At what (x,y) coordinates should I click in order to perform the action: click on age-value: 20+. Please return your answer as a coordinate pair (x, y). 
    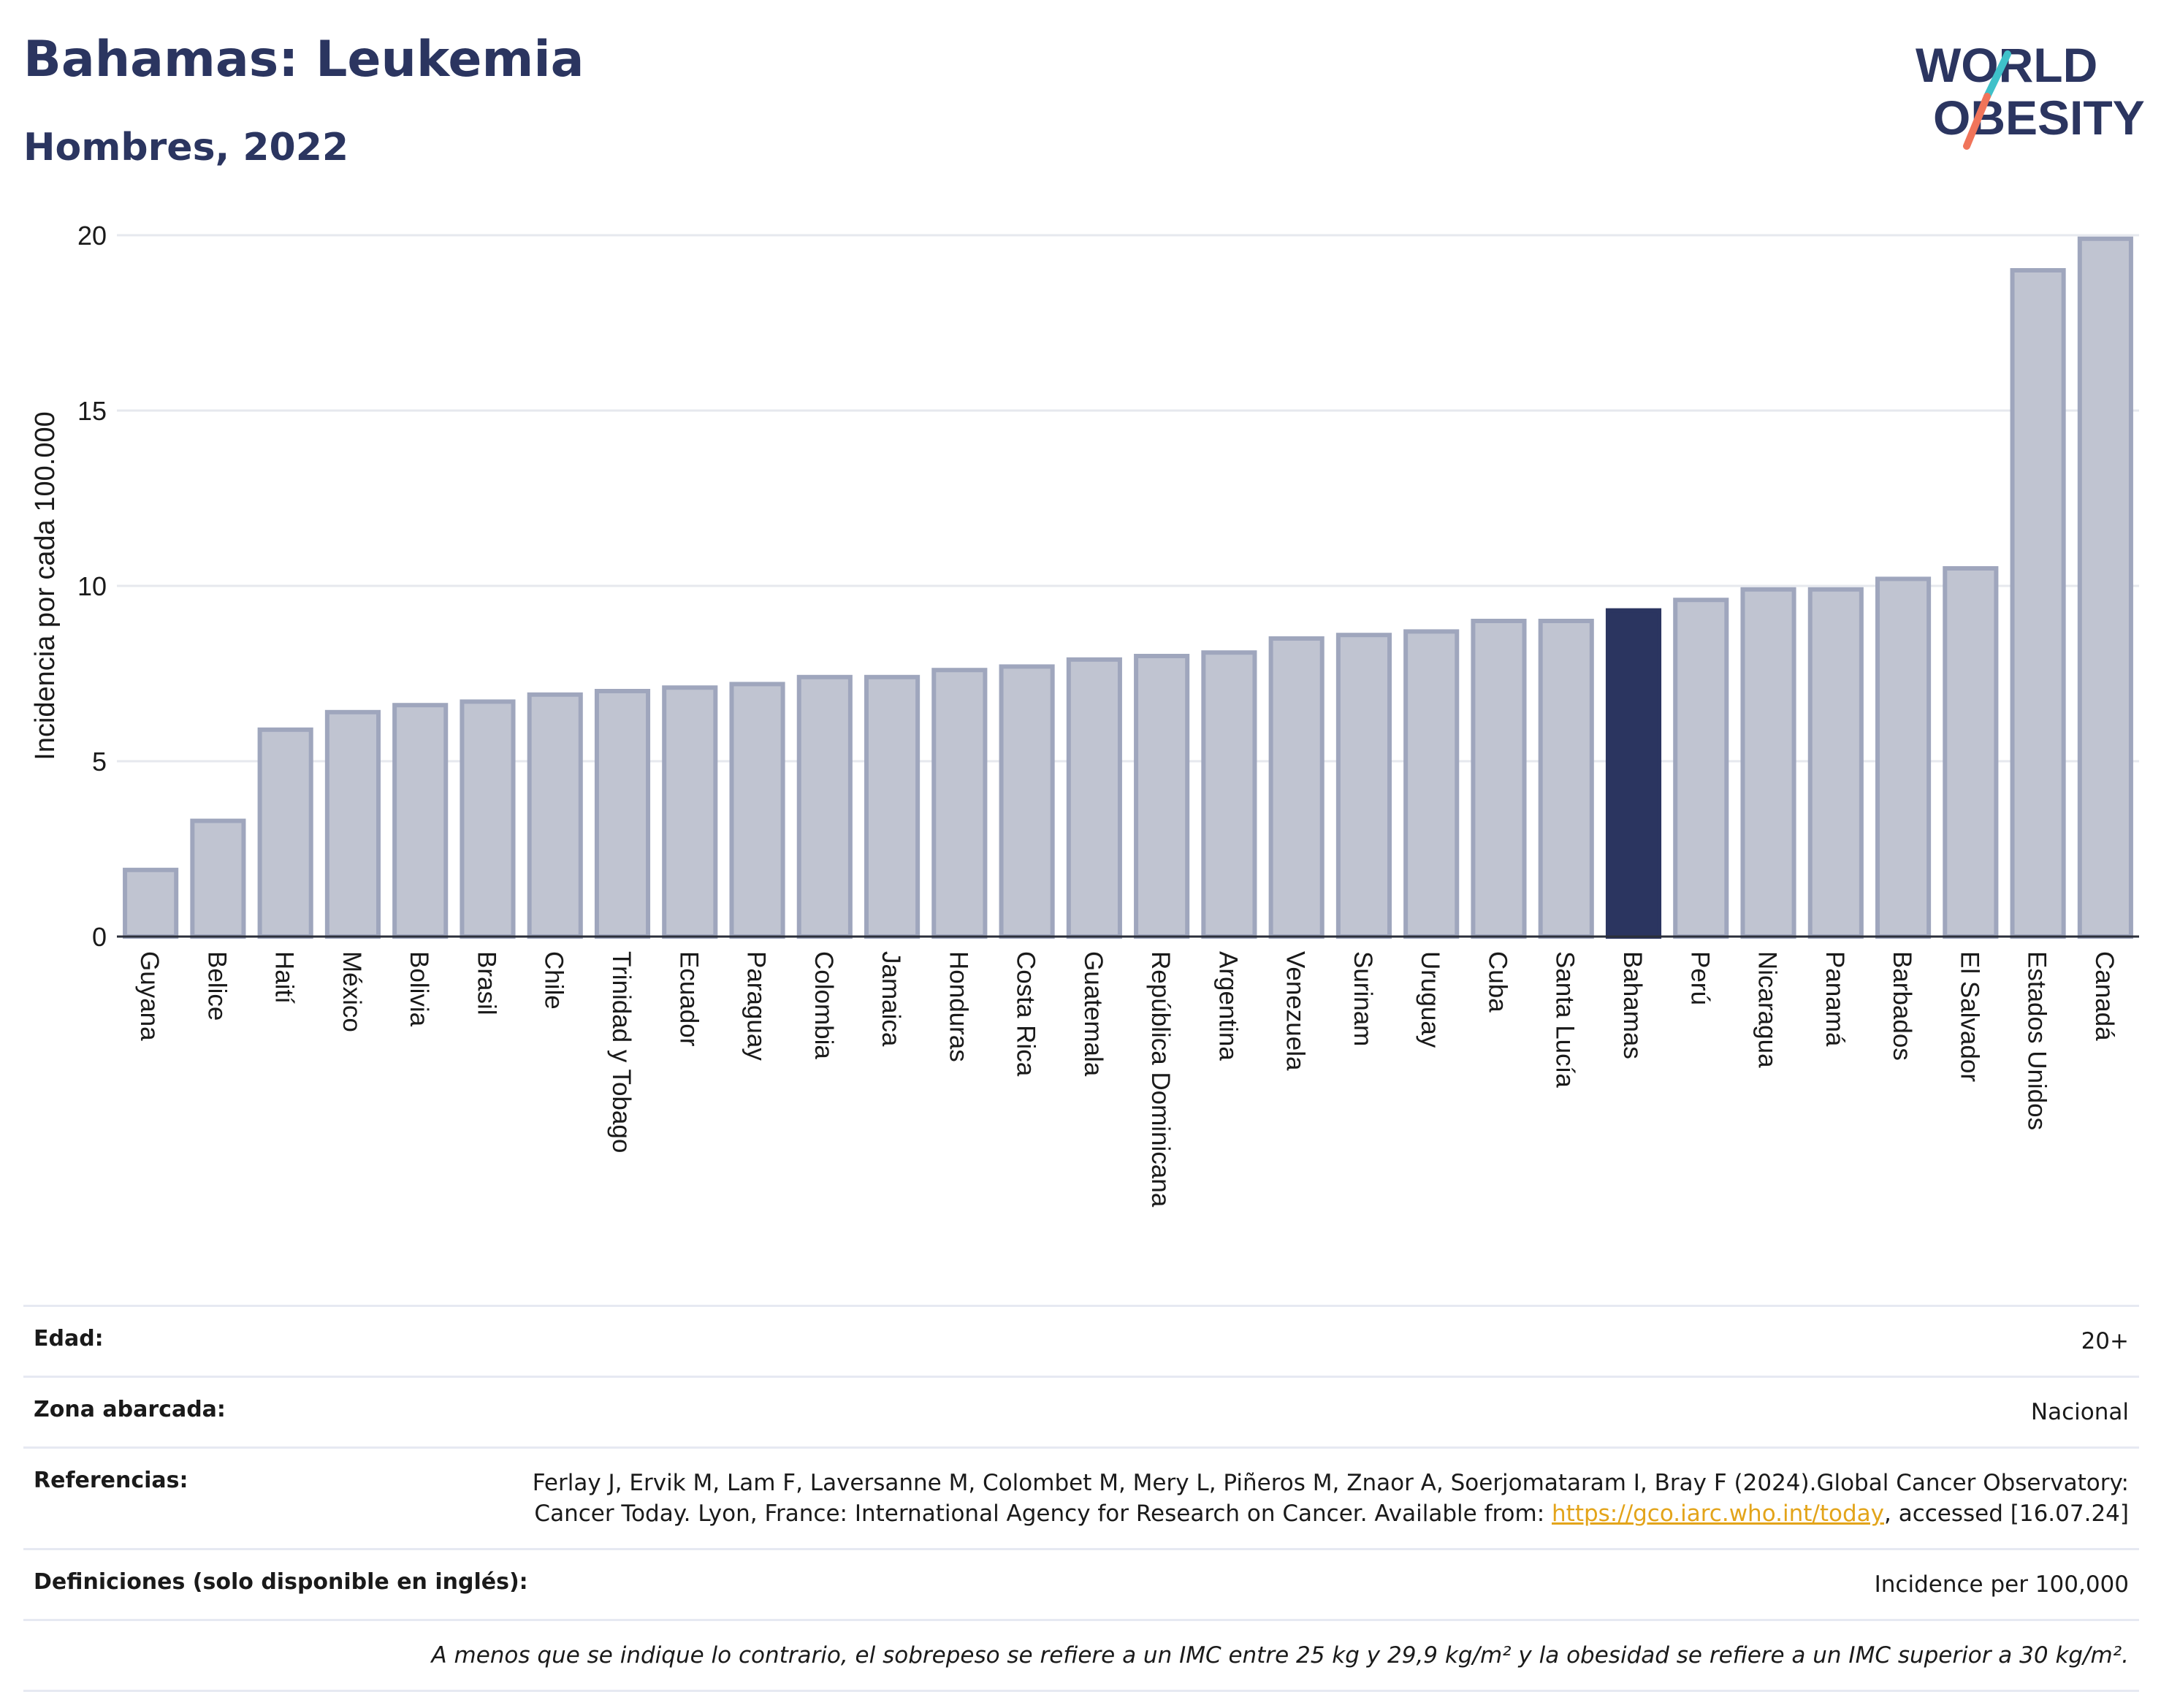
    Looking at the image, I should click on (2105, 1341).